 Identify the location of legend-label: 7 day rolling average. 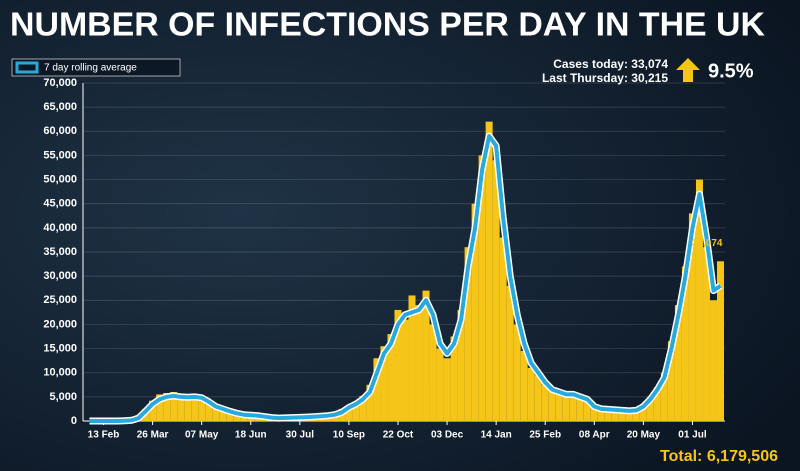
(90, 68).